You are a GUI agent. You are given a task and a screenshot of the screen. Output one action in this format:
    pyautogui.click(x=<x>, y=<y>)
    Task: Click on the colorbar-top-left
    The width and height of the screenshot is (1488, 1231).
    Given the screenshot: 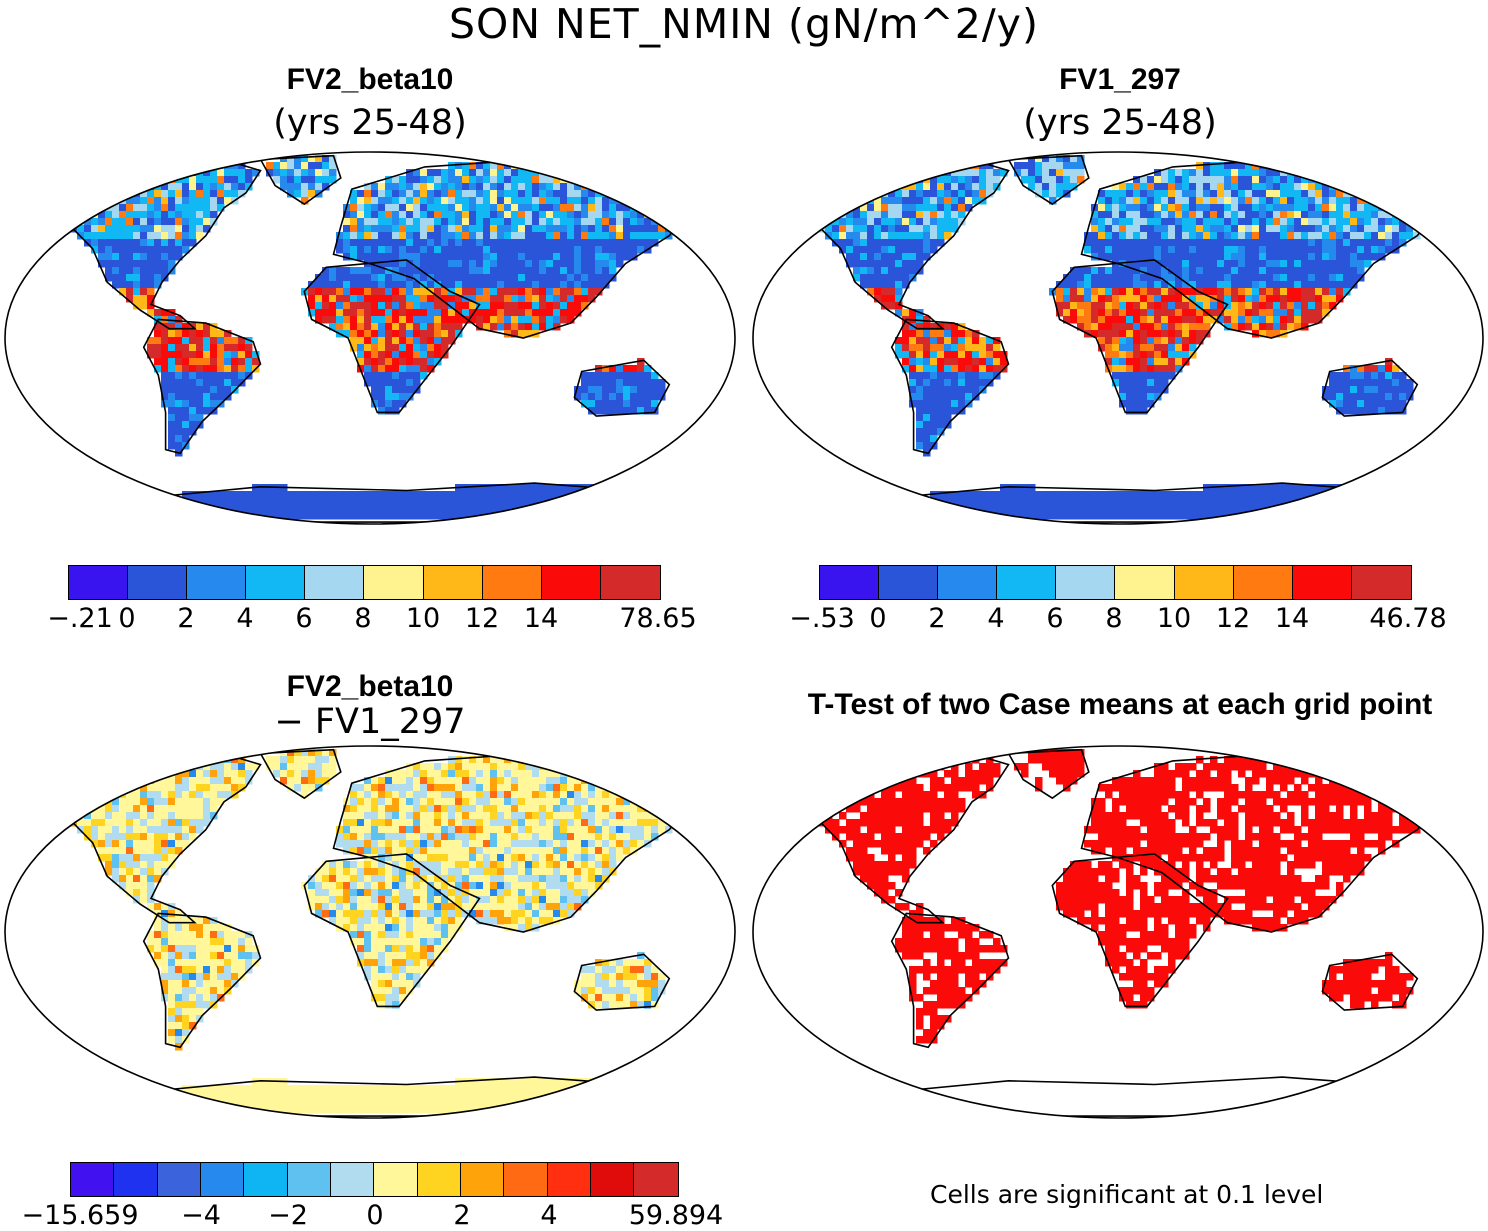 What is the action you would take?
    pyautogui.click(x=364, y=582)
    